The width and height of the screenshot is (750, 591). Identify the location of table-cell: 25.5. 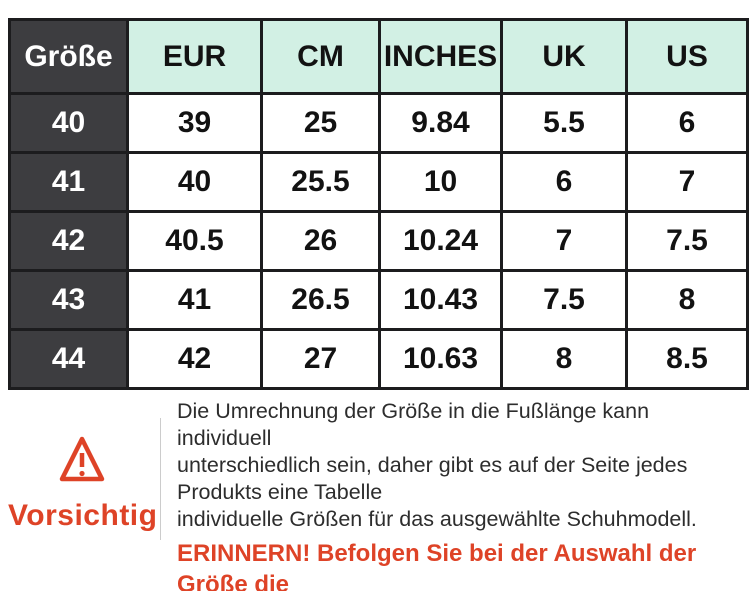
(320, 182).